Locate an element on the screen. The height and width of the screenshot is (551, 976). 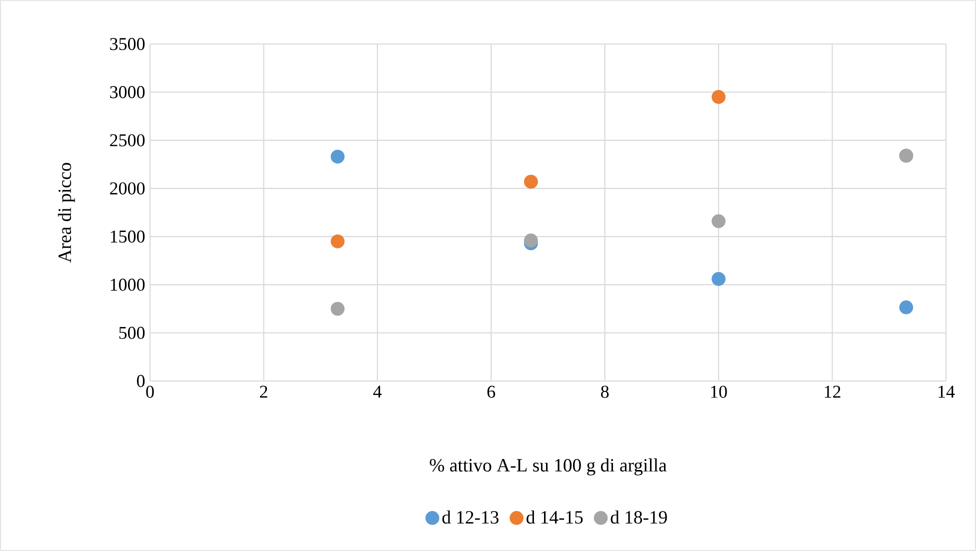
legend-label: d 18-19 is located at coordinates (638, 517).